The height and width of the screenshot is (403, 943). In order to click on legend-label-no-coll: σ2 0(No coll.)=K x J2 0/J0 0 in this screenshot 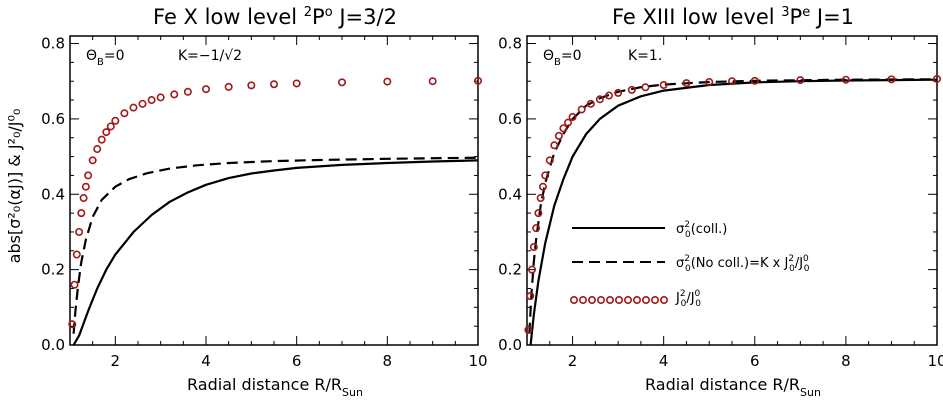, I will do `click(743, 264)`.